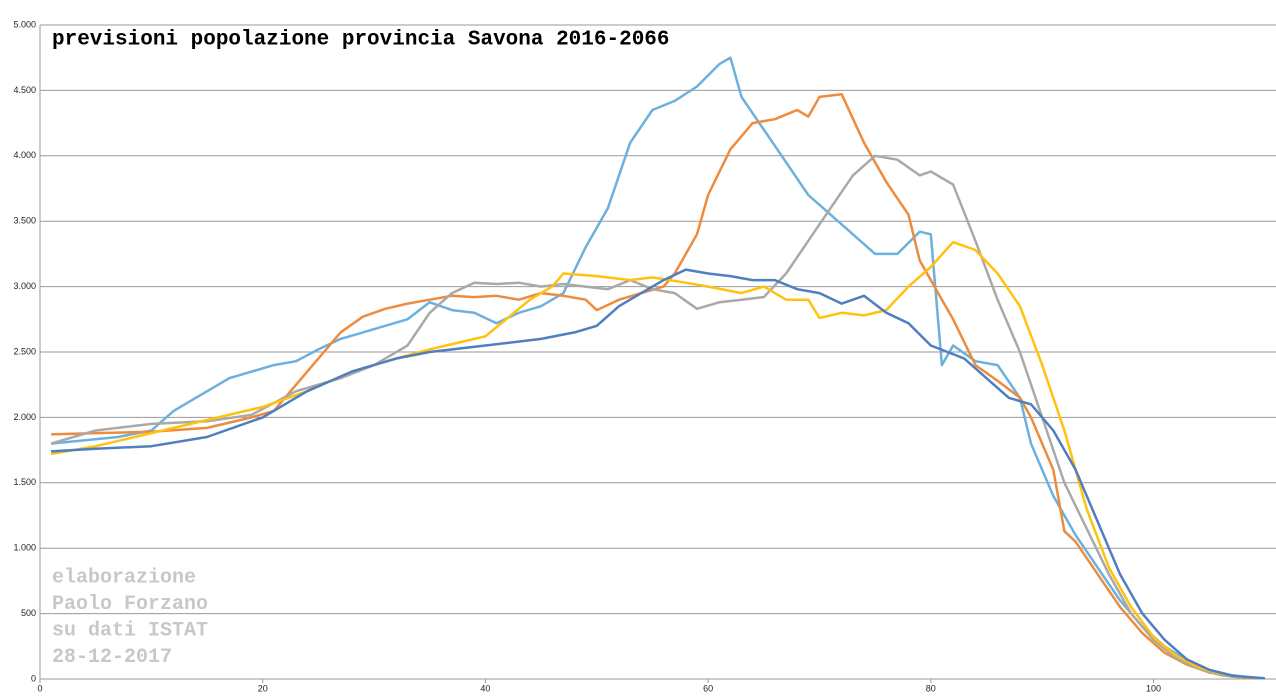  What do you see at coordinates (130, 630) in the screenshot?
I see `watermark: su dati ISTAT` at bounding box center [130, 630].